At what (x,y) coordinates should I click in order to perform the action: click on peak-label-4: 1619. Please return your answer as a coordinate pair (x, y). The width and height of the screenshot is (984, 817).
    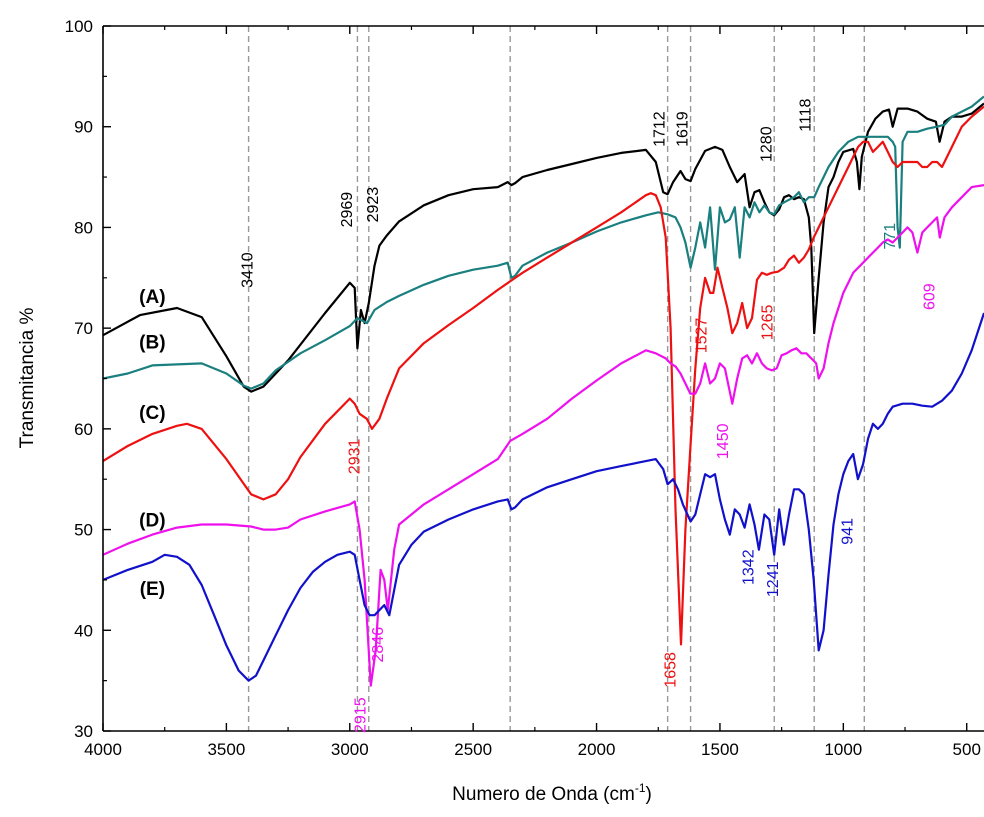
    Looking at the image, I should click on (682, 129).